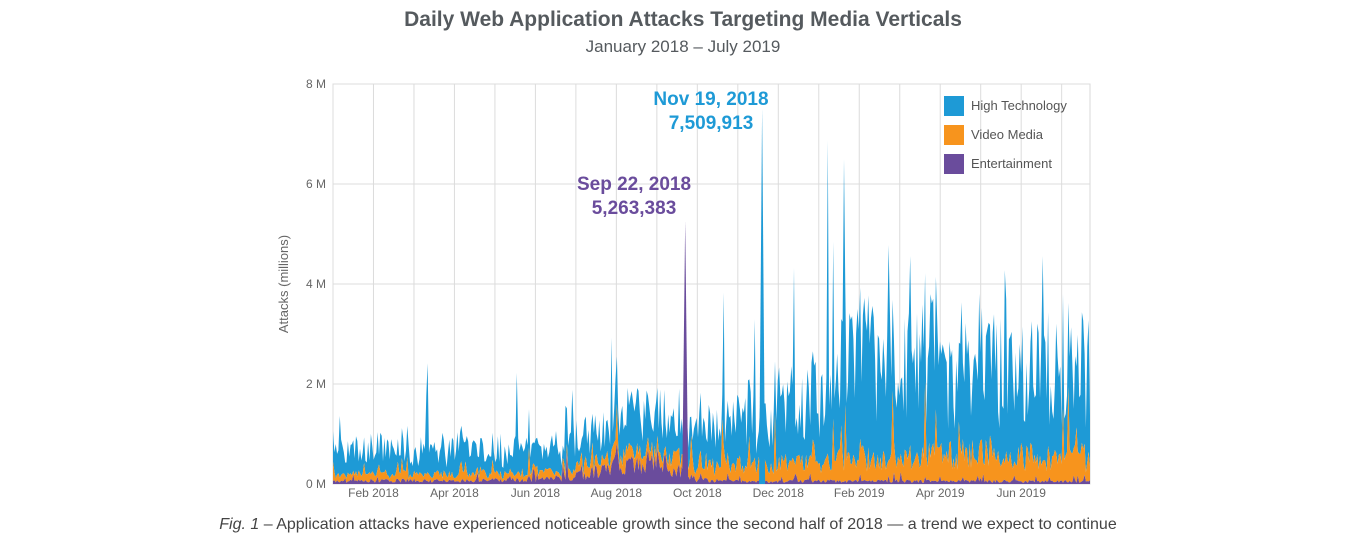 The height and width of the screenshot is (542, 1366). What do you see at coordinates (454, 493) in the screenshot?
I see `x-tick-label: Apr 2018` at bounding box center [454, 493].